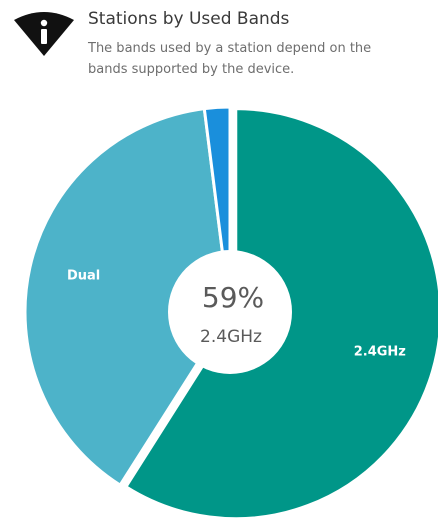 This screenshot has width=438, height=522. What do you see at coordinates (44, 34) in the screenshot?
I see `info-icon` at bounding box center [44, 34].